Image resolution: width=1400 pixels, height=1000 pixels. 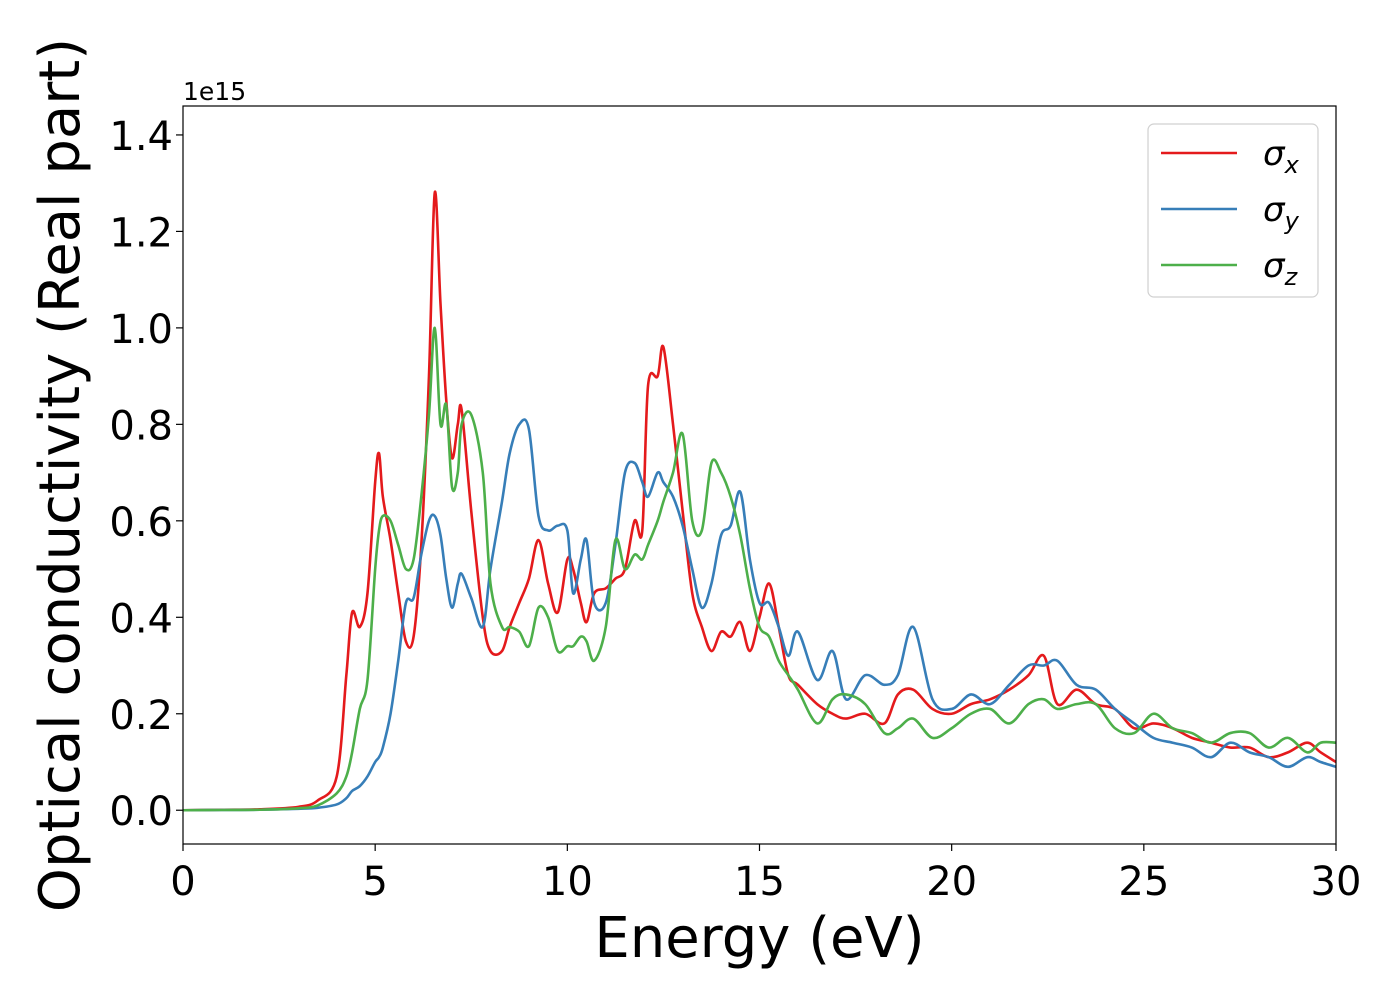 What do you see at coordinates (60, 475) in the screenshot?
I see `y-axis-label: Optical conductivity (Real part)` at bounding box center [60, 475].